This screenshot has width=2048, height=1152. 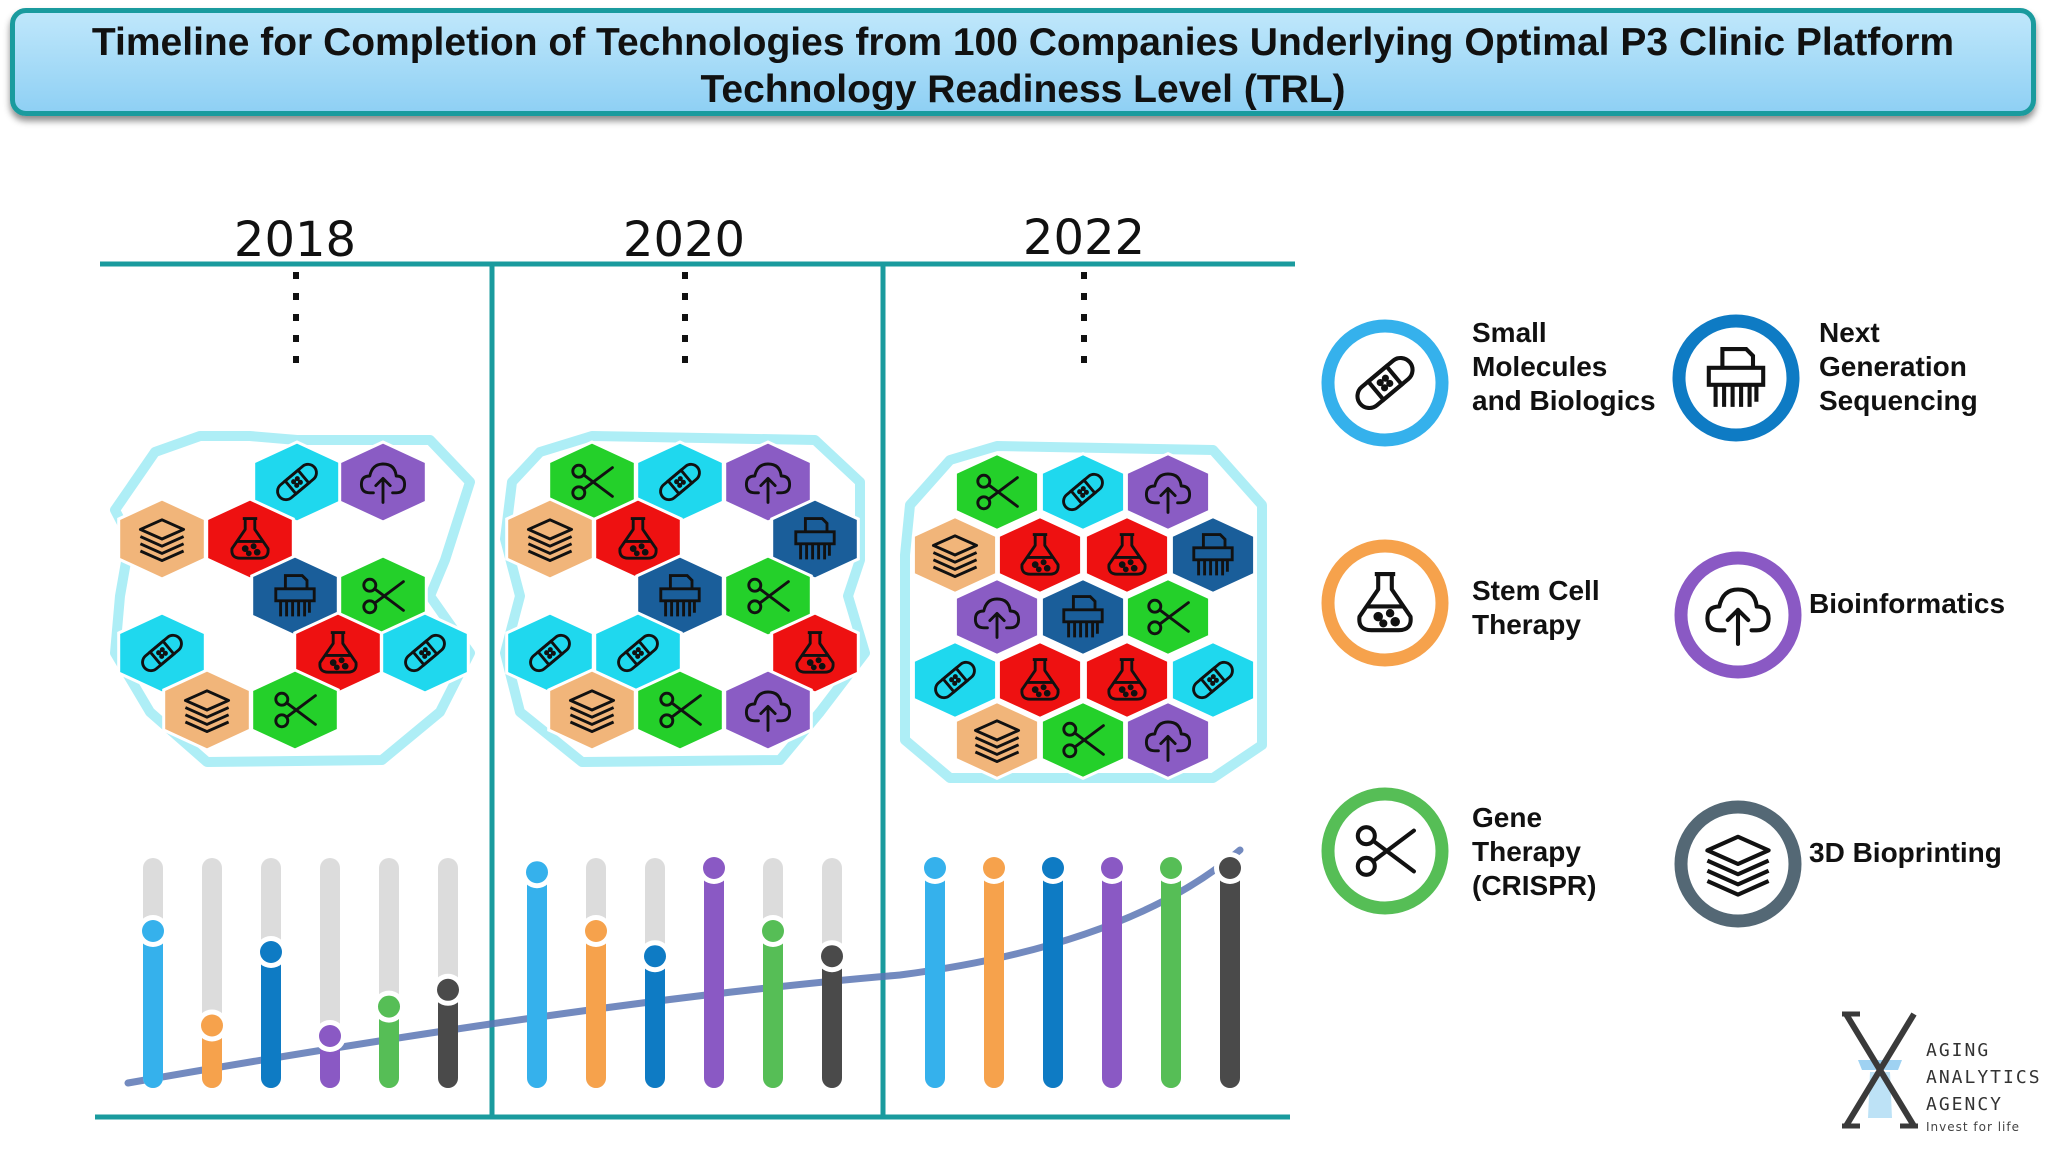 I want to click on legend-label-line: Sequencing, so click(x=1898, y=400).